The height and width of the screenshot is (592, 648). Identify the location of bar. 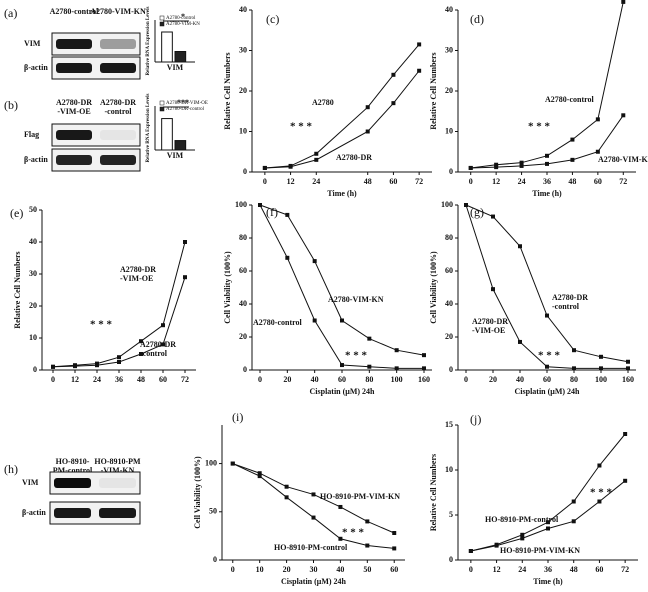
(167, 47).